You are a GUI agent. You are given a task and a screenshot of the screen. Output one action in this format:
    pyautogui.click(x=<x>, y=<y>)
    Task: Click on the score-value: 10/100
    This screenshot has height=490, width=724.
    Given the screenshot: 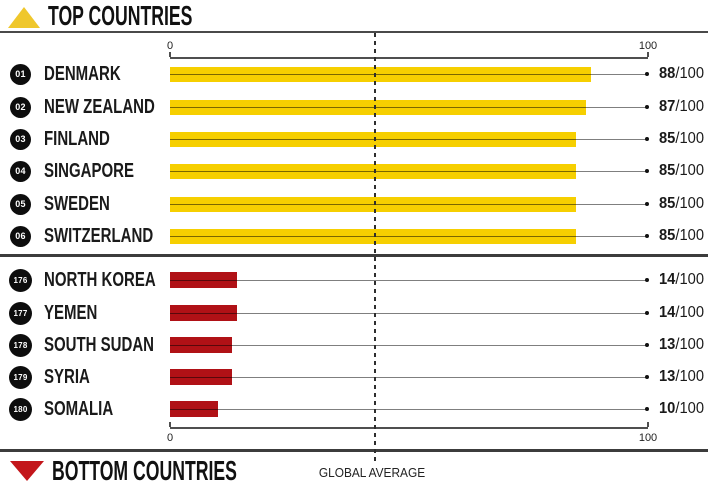 What is the action you would take?
    pyautogui.click(x=683, y=409)
    